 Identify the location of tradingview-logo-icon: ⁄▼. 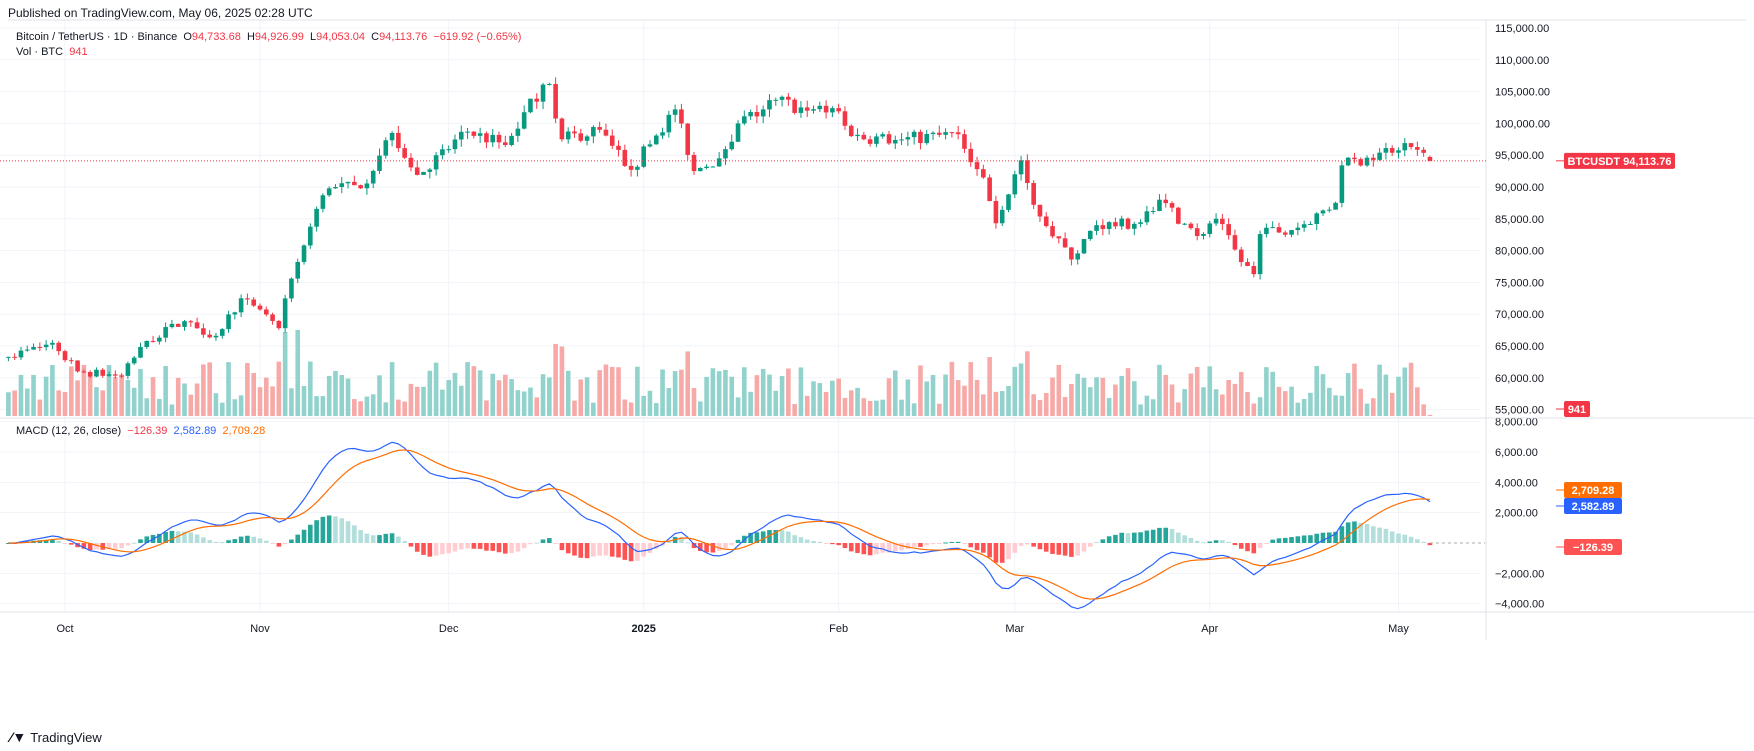
(18, 737).